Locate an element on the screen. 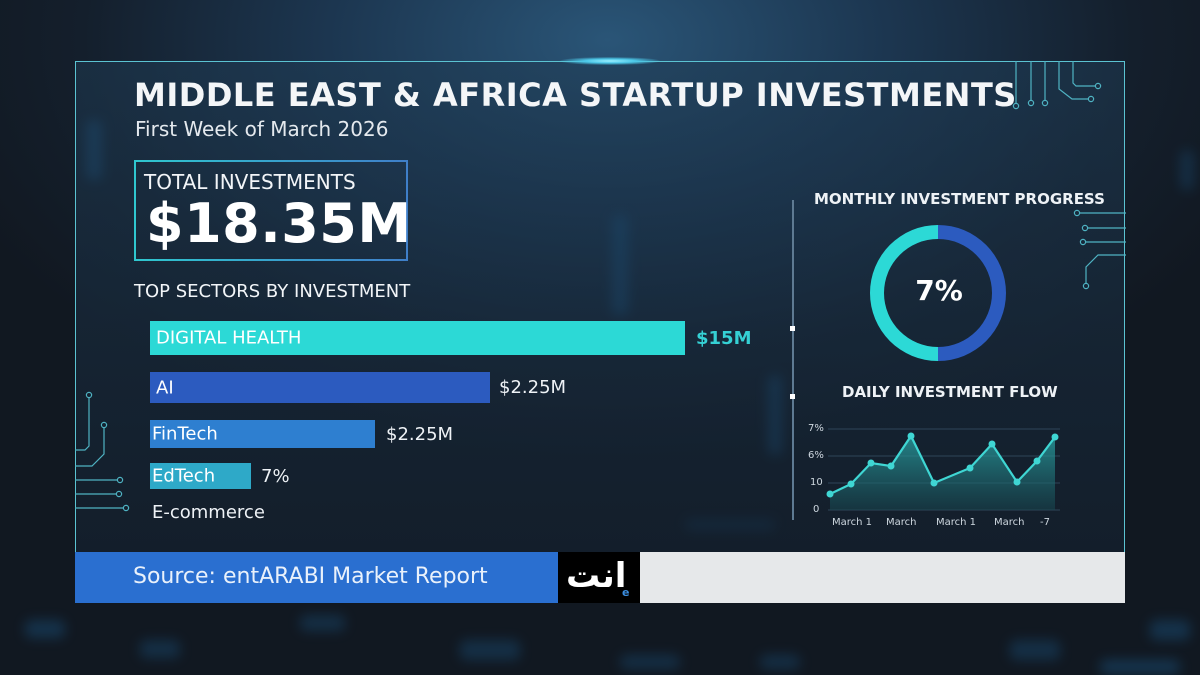 This screenshot has width=1200, height=675. circuit-decoration-right is located at coordinates (1069, 175).